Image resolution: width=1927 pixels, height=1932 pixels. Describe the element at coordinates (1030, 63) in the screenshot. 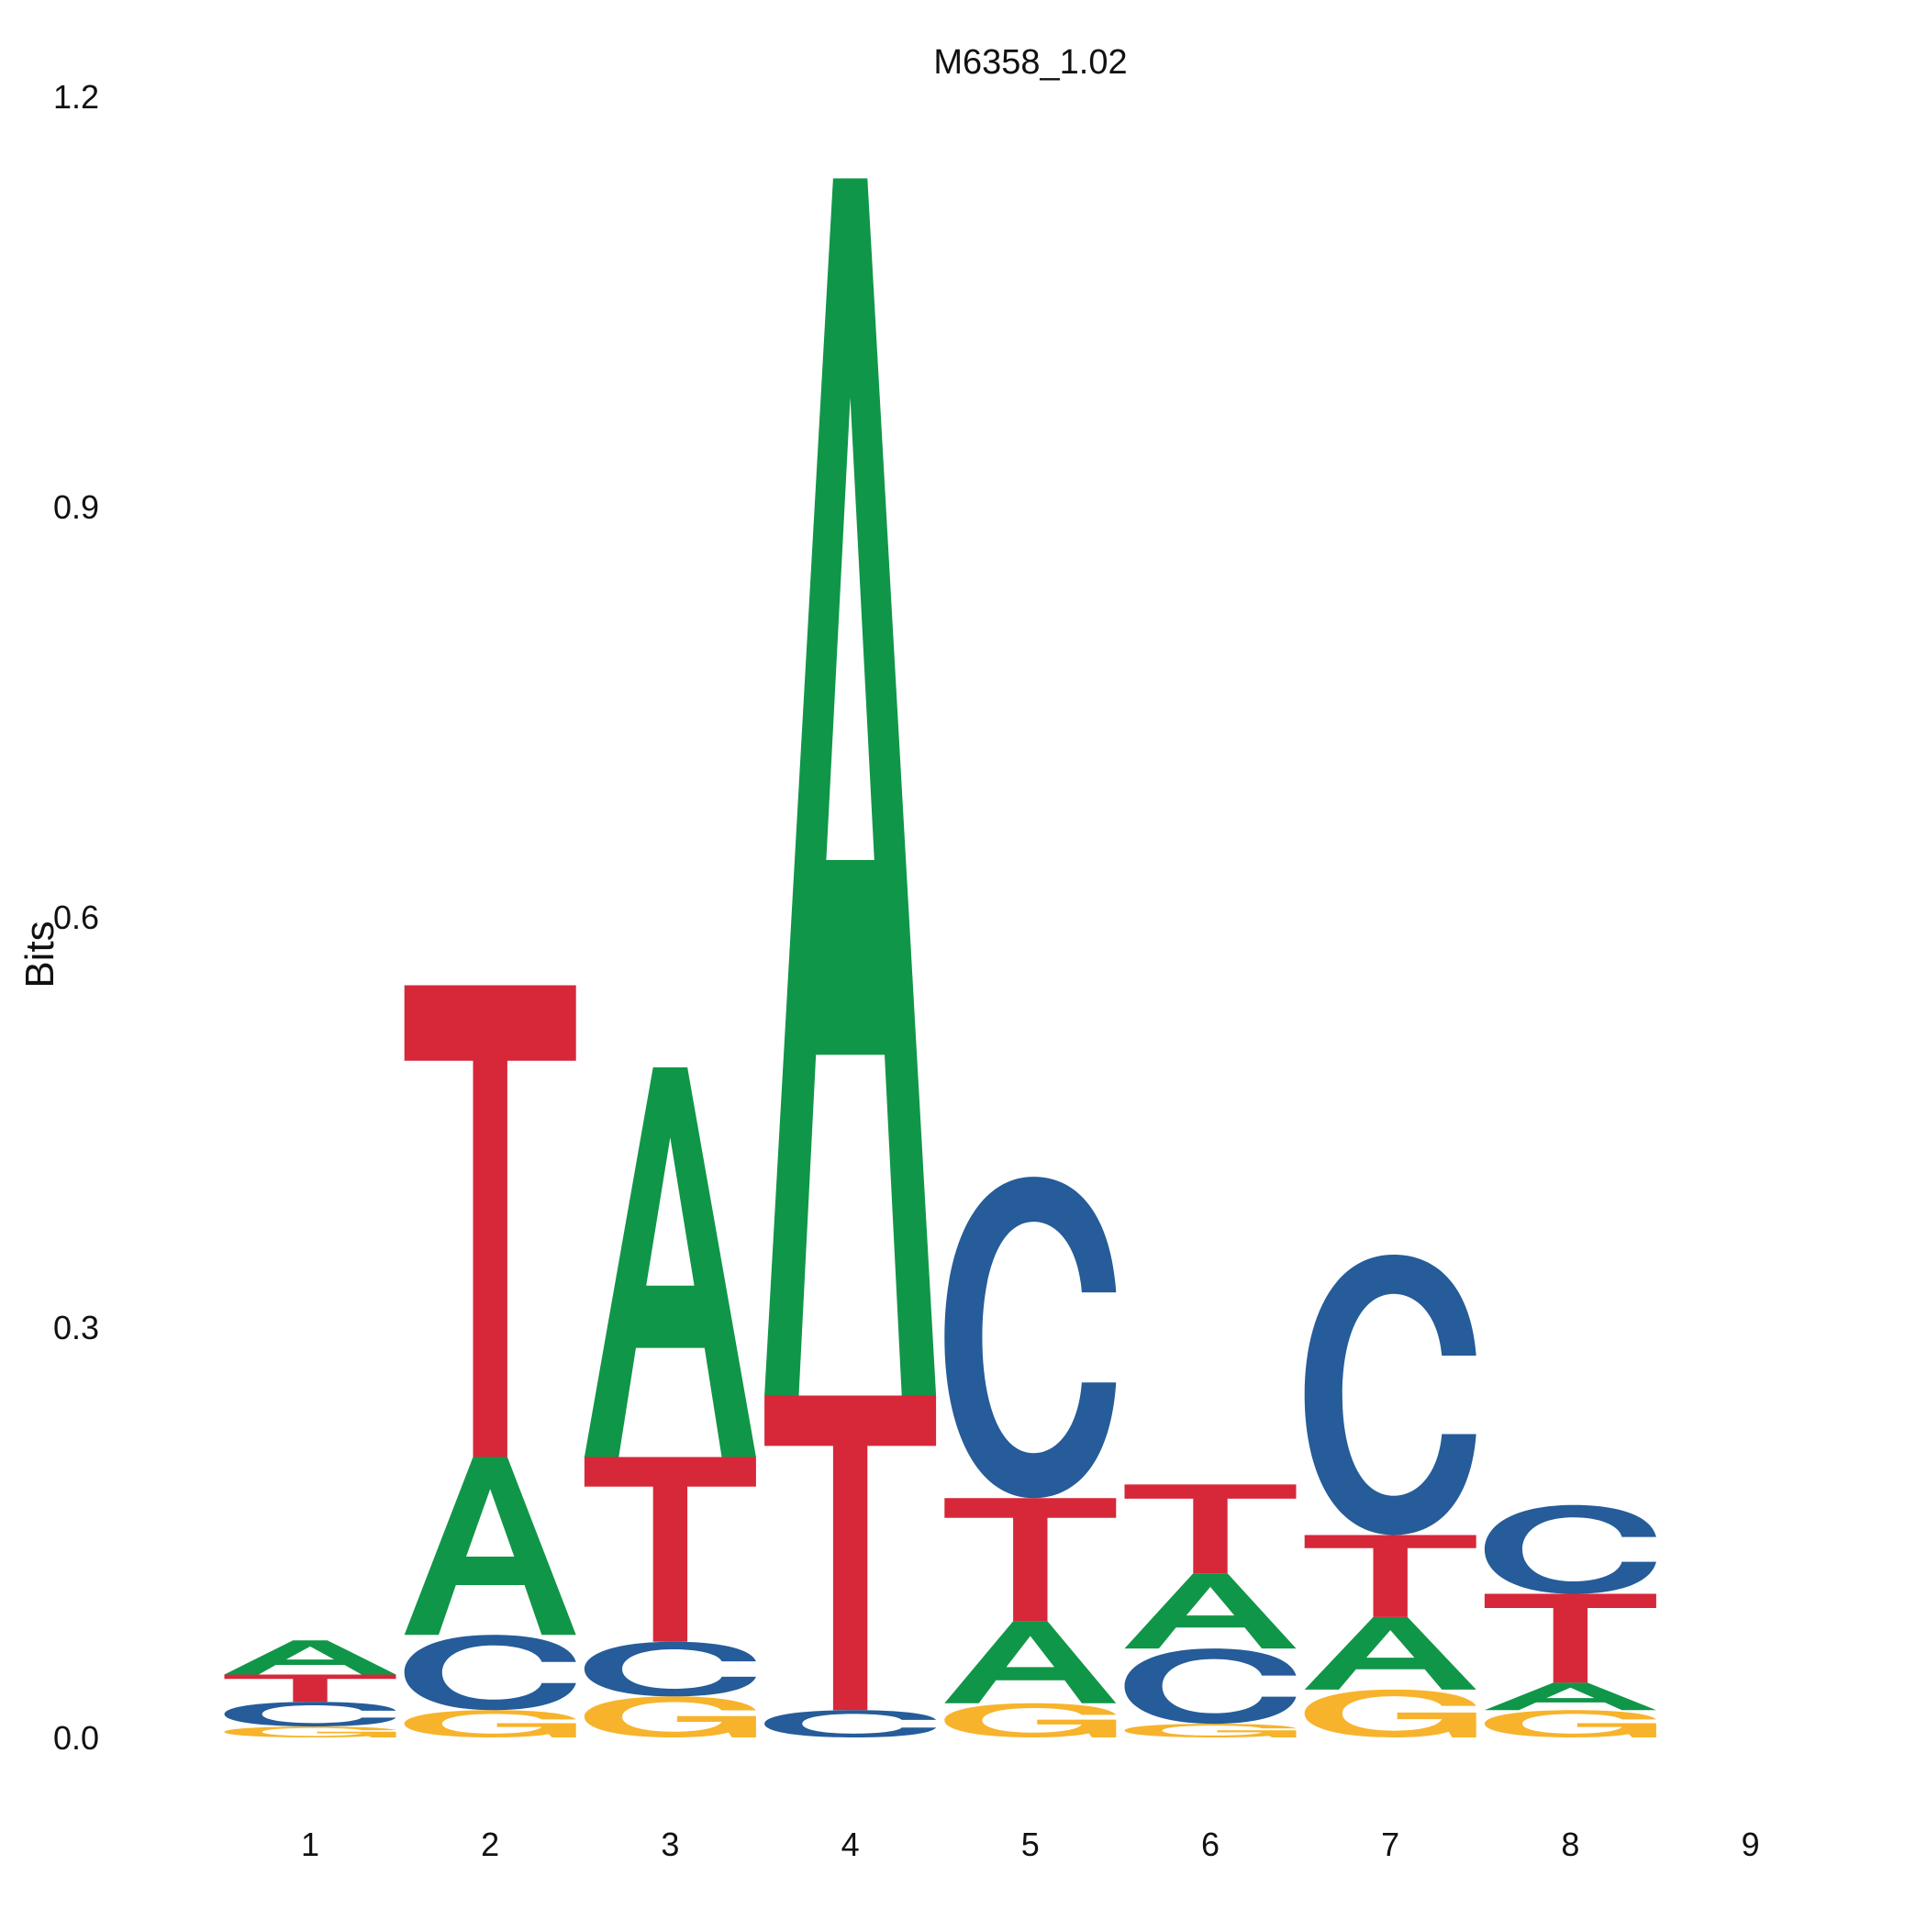

I see `chart-title: M6358_1.02` at that location.